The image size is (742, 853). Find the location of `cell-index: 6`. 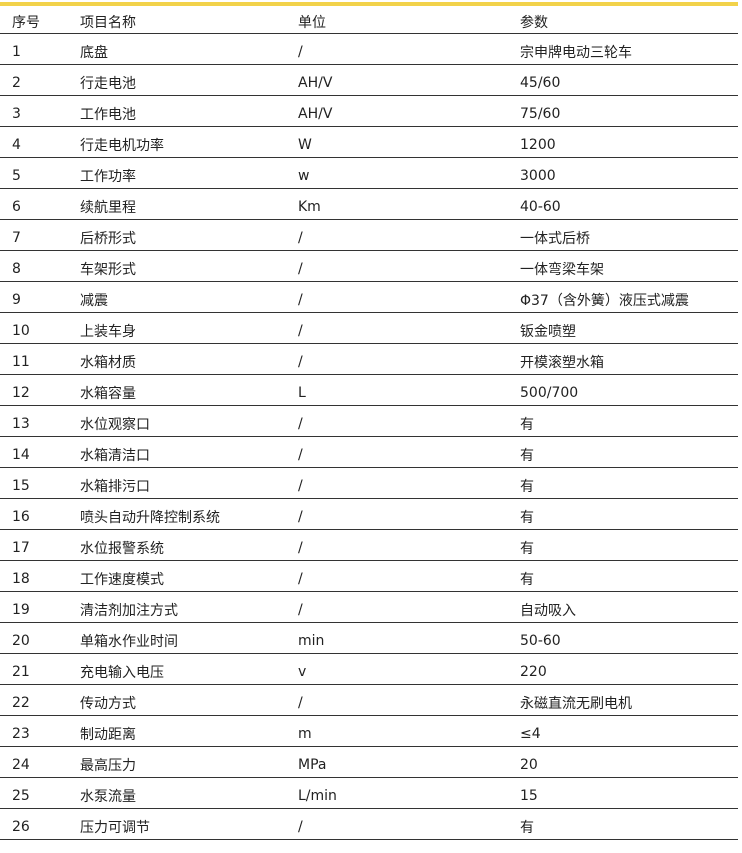

cell-index: 6 is located at coordinates (16, 207).